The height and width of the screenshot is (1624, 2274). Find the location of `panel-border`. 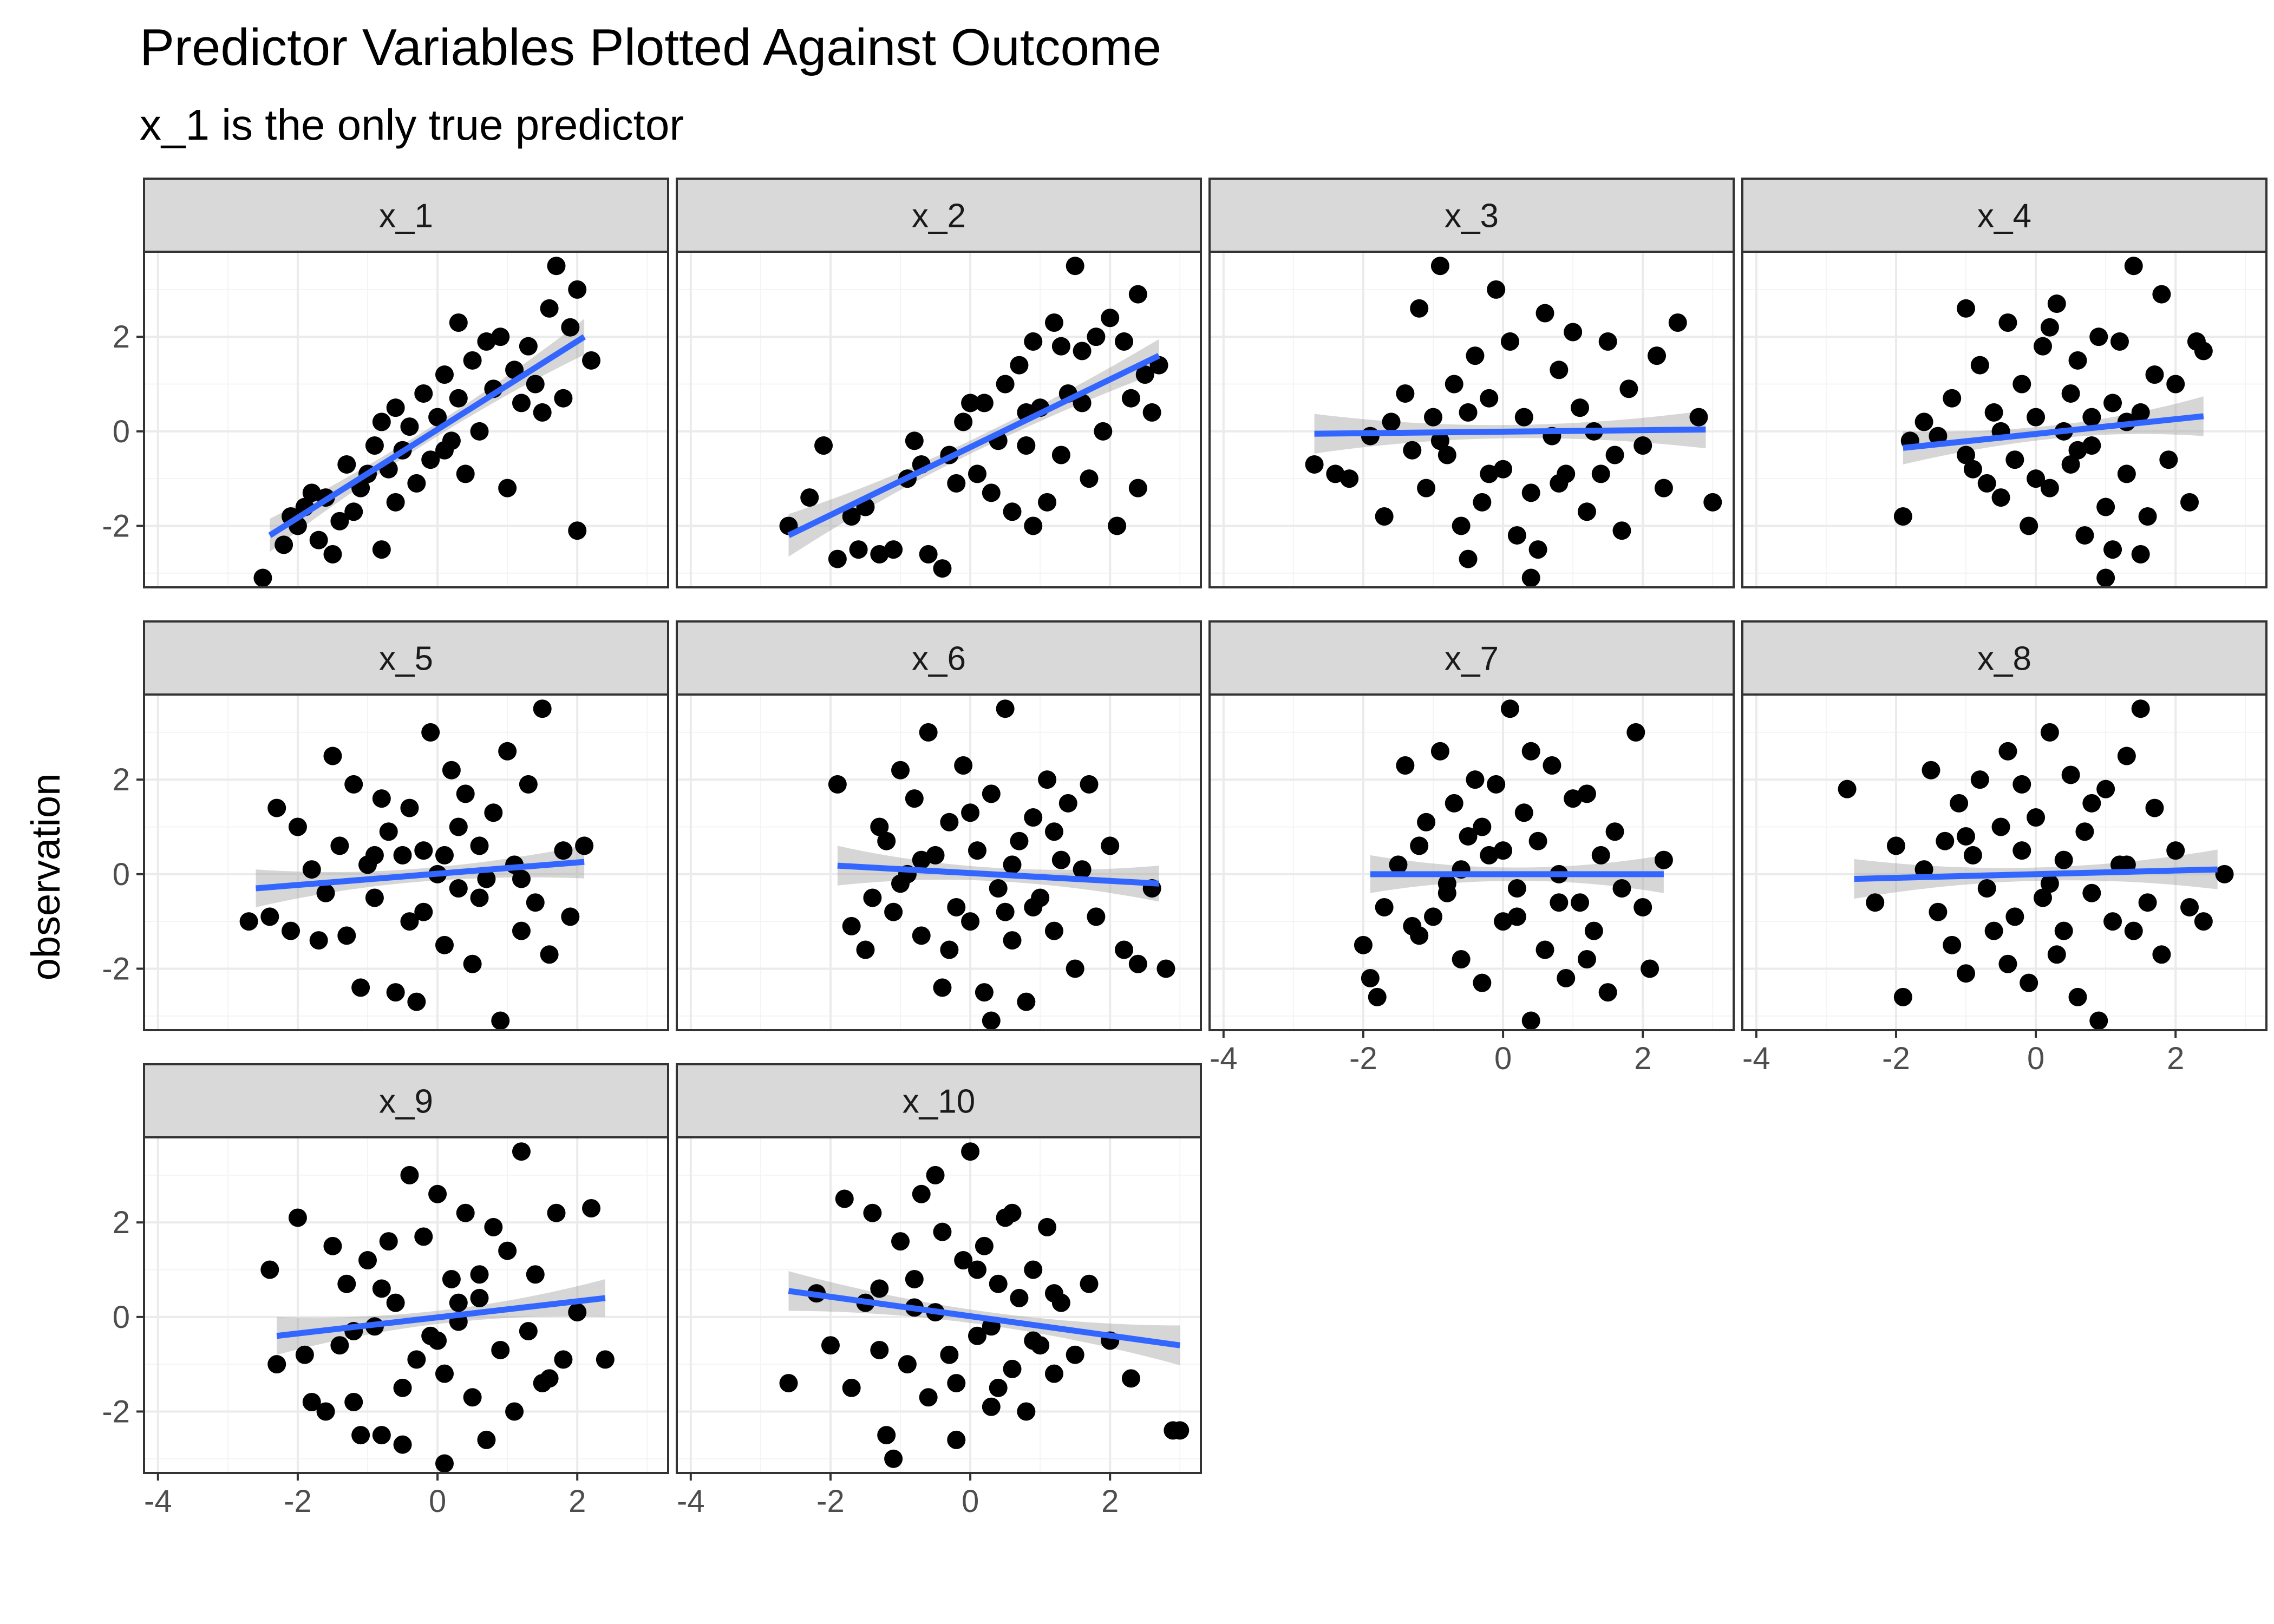

panel-border is located at coordinates (939, 1305).